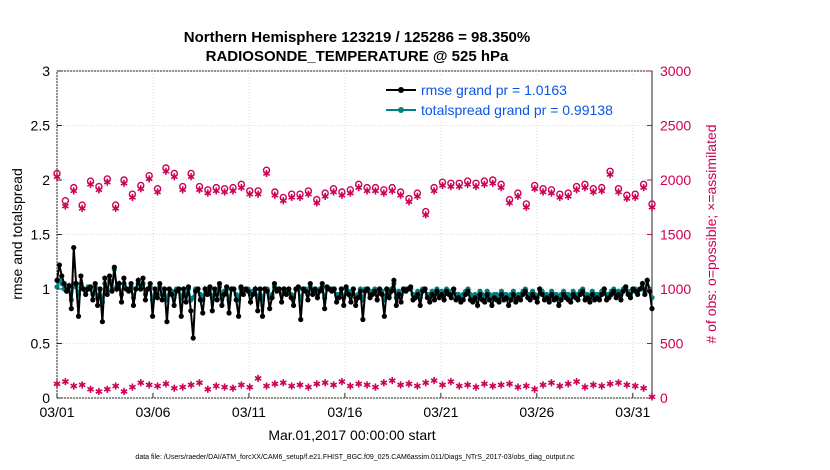 This screenshot has width=830, height=470. What do you see at coordinates (494, 90) in the screenshot?
I see `legend-text-rmse: rmse grand pr = 1.0163` at bounding box center [494, 90].